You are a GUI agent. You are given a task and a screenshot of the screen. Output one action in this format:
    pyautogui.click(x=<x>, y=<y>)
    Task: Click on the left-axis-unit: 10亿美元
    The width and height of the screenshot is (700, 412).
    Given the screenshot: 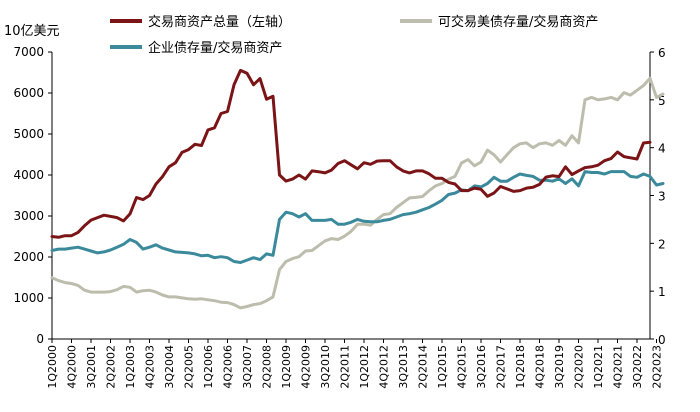 What is the action you would take?
    pyautogui.click(x=32, y=31)
    